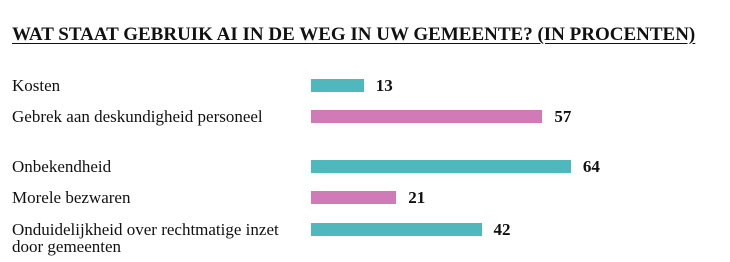 This screenshot has height=262, width=730. Describe the element at coordinates (384, 85) in the screenshot. I see `value-label: 13` at that location.